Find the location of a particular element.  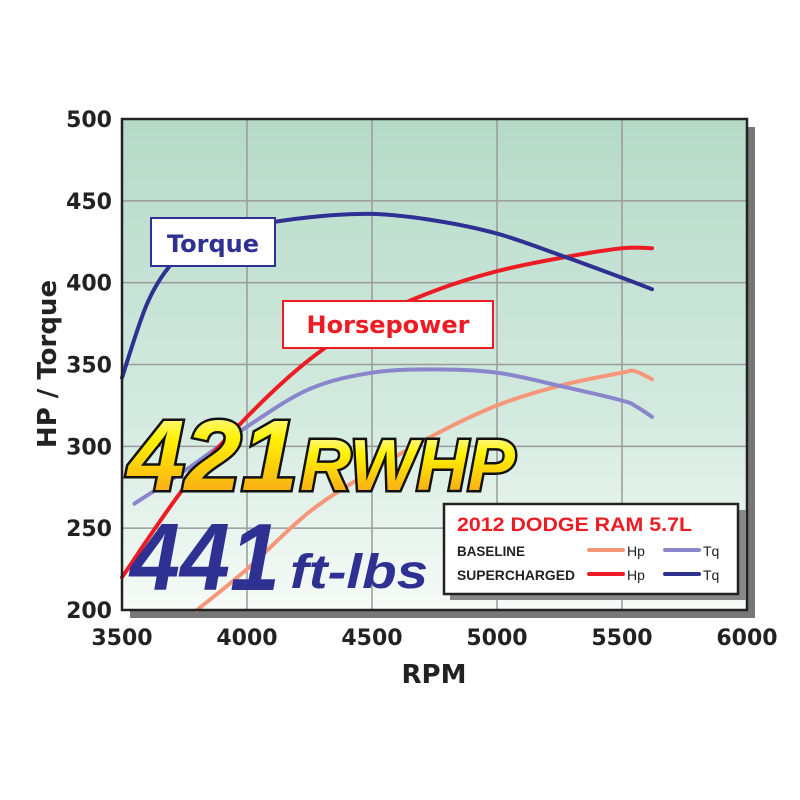

torque-callout-text: Torque is located at coordinates (213, 244).